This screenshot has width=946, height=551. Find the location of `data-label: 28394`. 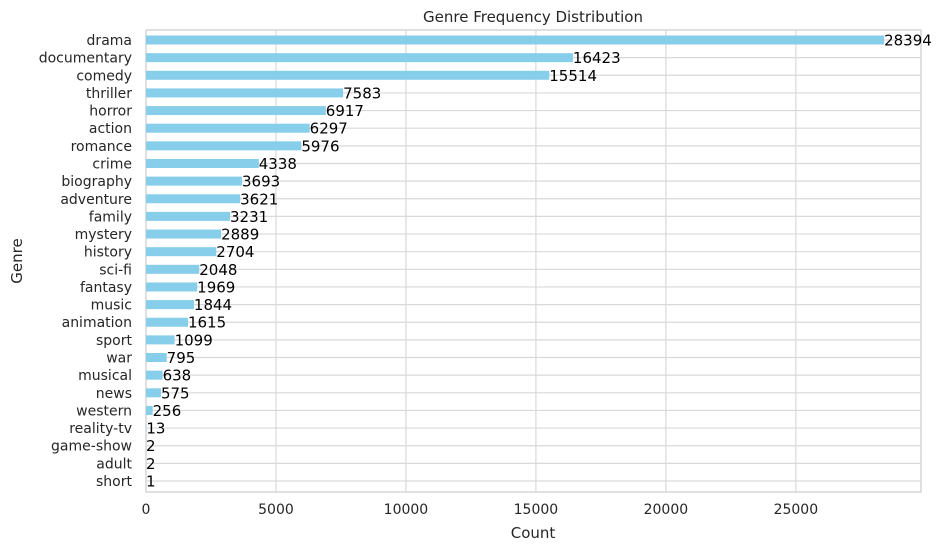

data-label: 28394 is located at coordinates (908, 41).